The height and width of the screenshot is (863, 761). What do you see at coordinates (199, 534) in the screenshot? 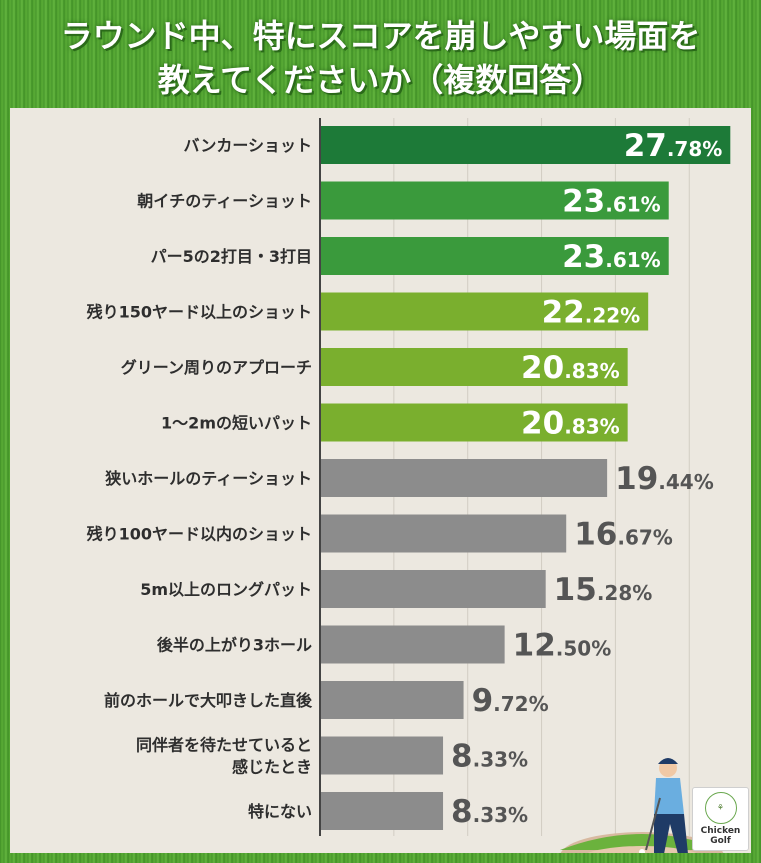
I see `category-label: 残り100ヤード以内のショット` at bounding box center [199, 534].